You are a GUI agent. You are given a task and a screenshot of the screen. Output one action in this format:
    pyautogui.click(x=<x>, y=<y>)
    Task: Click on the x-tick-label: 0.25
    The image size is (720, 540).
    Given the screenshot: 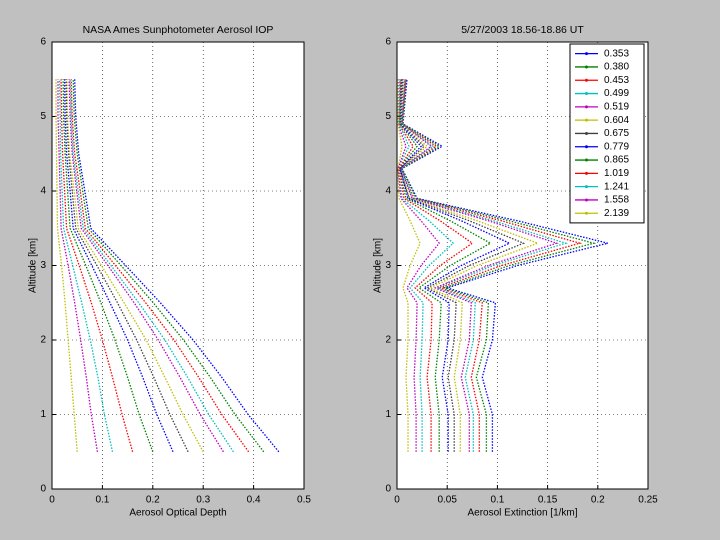 What is the action you would take?
    pyautogui.click(x=648, y=500)
    